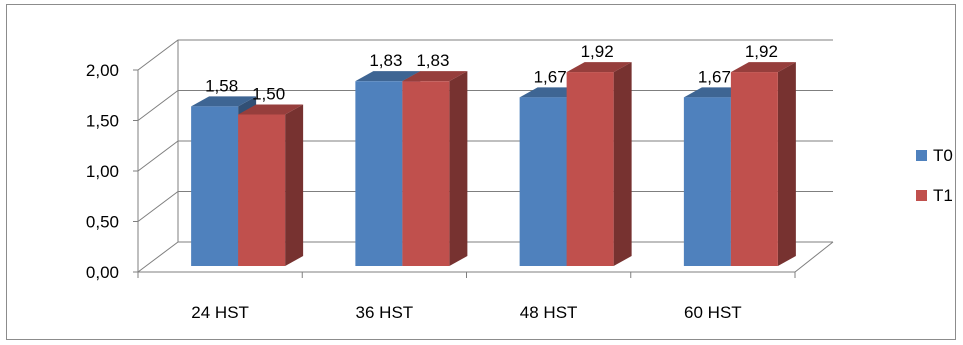  I want to click on legend-label-t0: T0, so click(943, 155).